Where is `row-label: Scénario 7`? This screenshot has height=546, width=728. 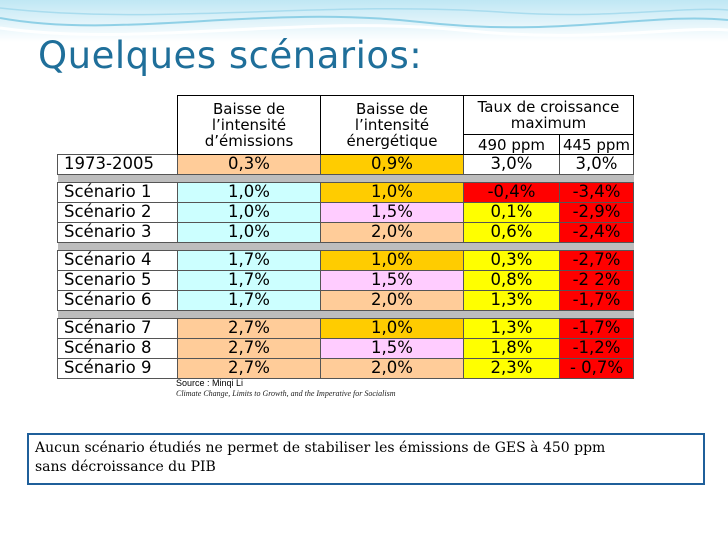
row-label: Scénario 7 is located at coordinates (117, 328).